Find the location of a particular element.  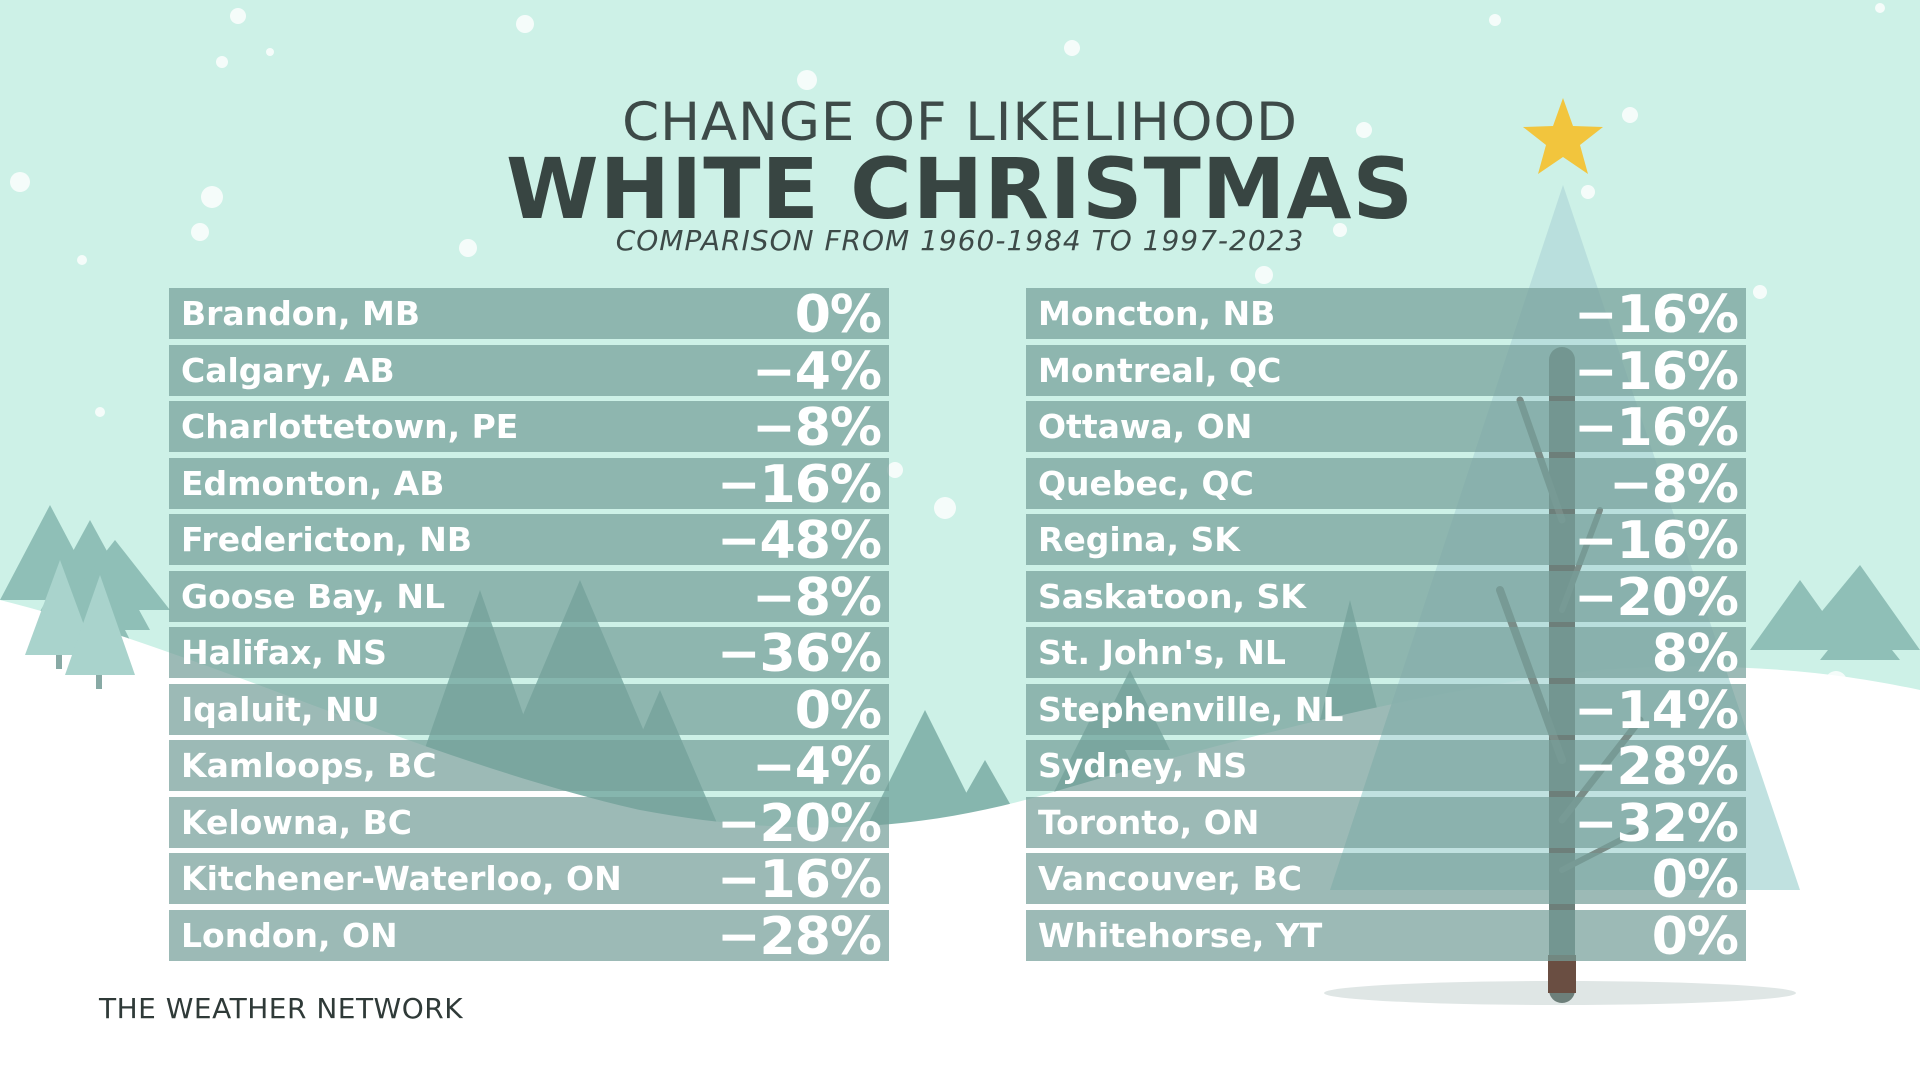

table-row: London, ON −28% is located at coordinates (529, 936).